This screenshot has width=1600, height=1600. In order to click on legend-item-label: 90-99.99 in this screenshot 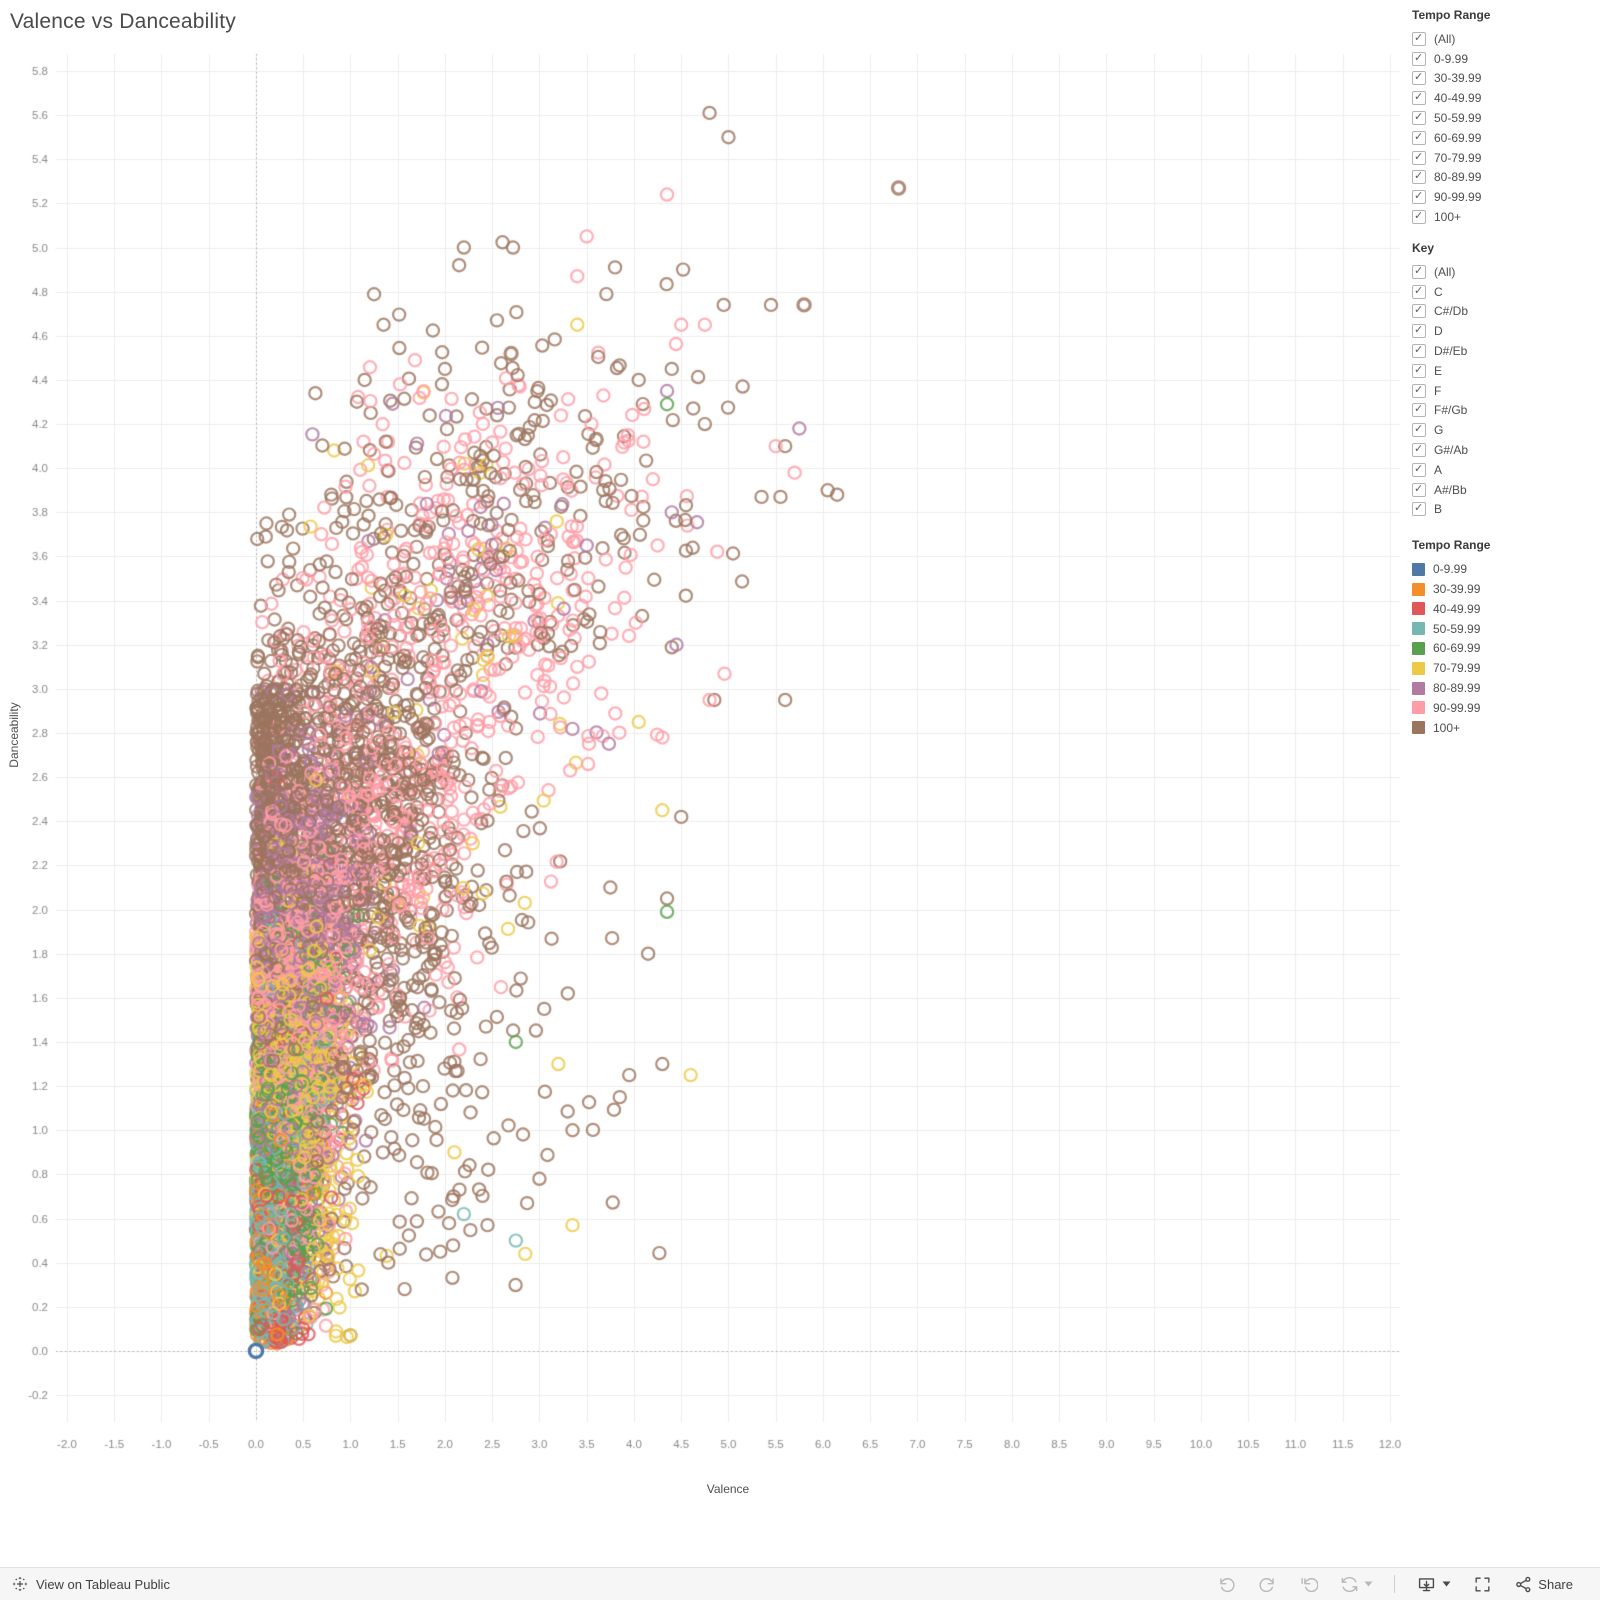, I will do `click(1457, 707)`.